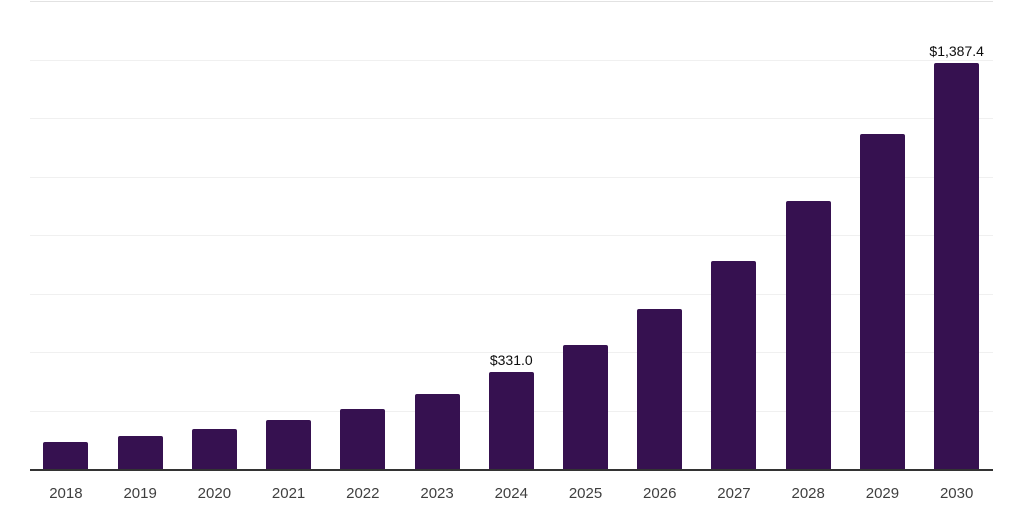 Image resolution: width=1024 pixels, height=512 pixels. Describe the element at coordinates (734, 493) in the screenshot. I see `x-tick-label-2027: 2027` at that location.